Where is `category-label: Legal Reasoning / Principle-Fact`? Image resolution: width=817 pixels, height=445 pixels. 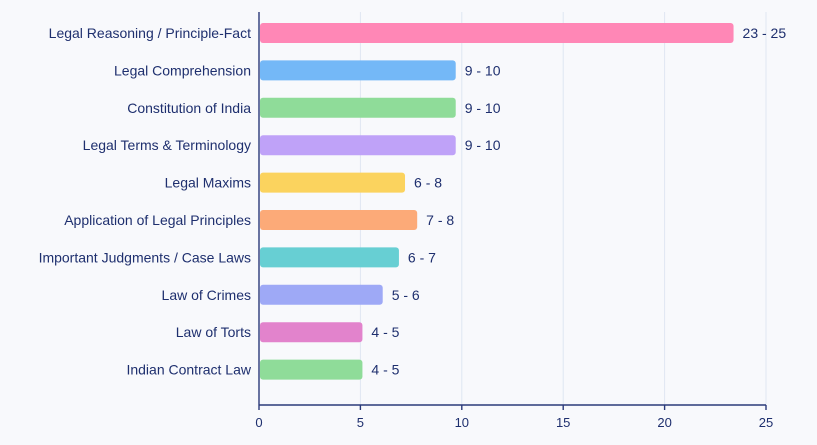
category-label: Legal Reasoning / Principle-Fact is located at coordinates (150, 33).